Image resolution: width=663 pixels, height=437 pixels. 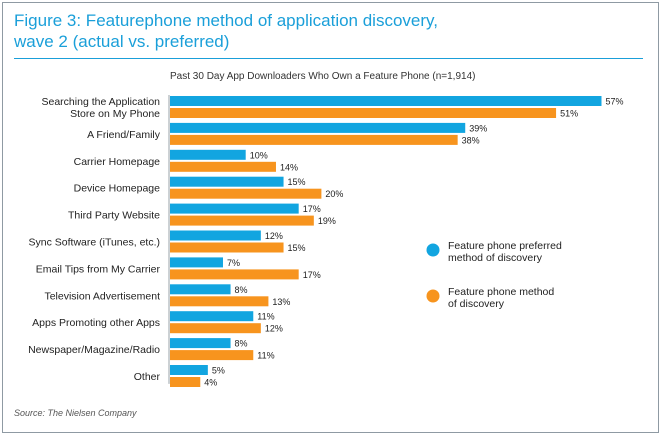 What do you see at coordinates (114, 216) in the screenshot?
I see `category-label: Third Party Website` at bounding box center [114, 216].